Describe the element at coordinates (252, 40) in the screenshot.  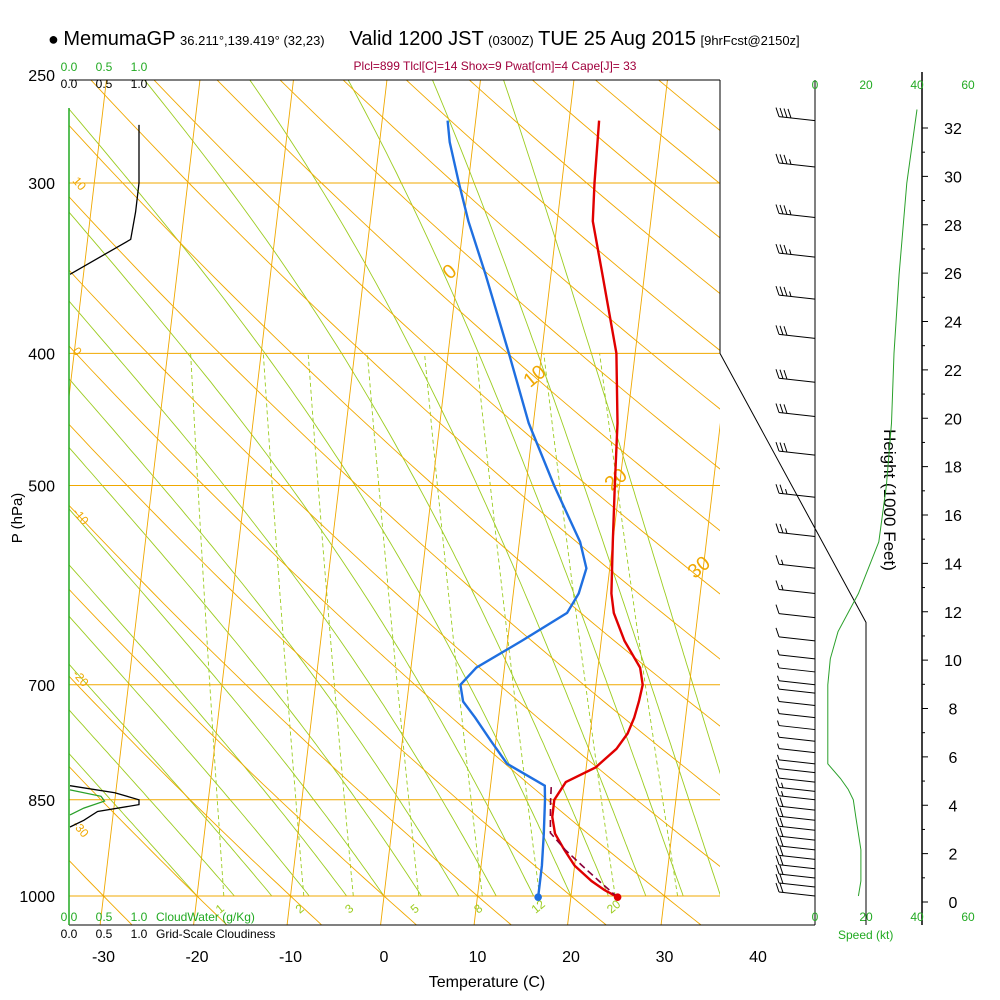
I see `title-coords: 36.211°,139.419° (32,23)` at that location.